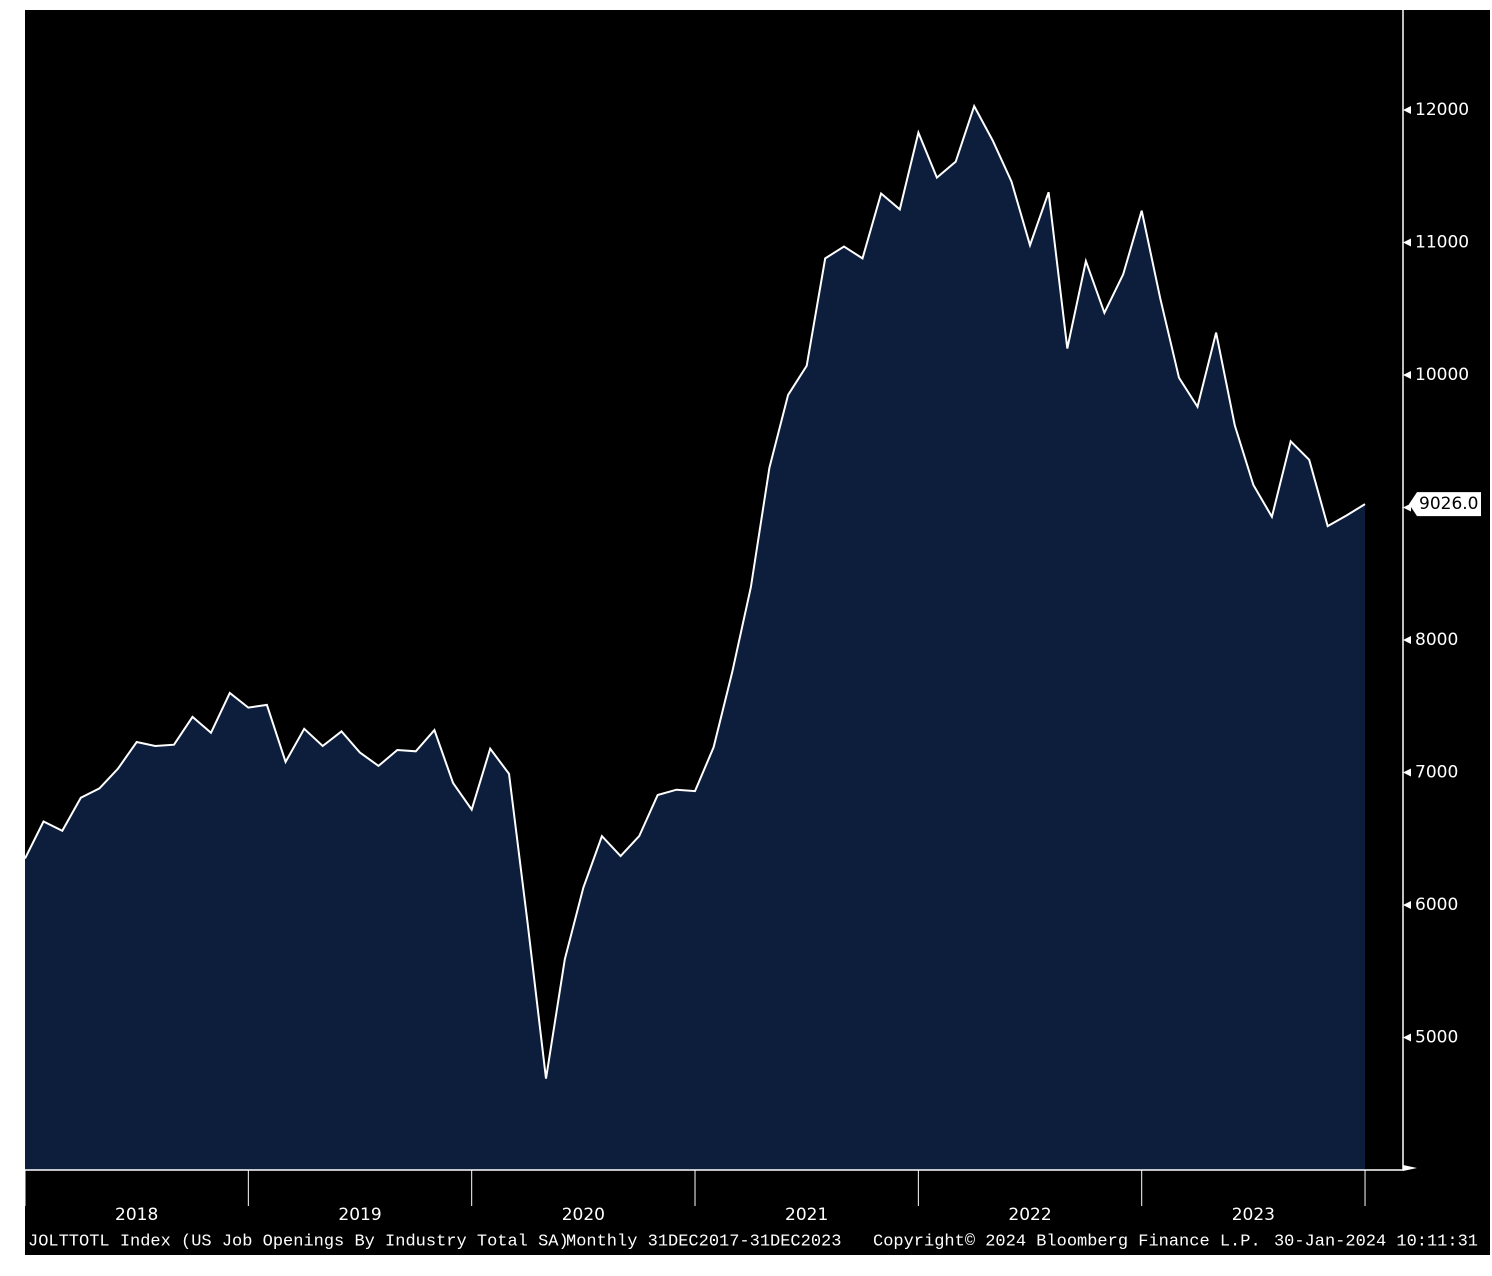 The image size is (1492, 1276). I want to click on y-tick-label: 6000, so click(1436, 905).